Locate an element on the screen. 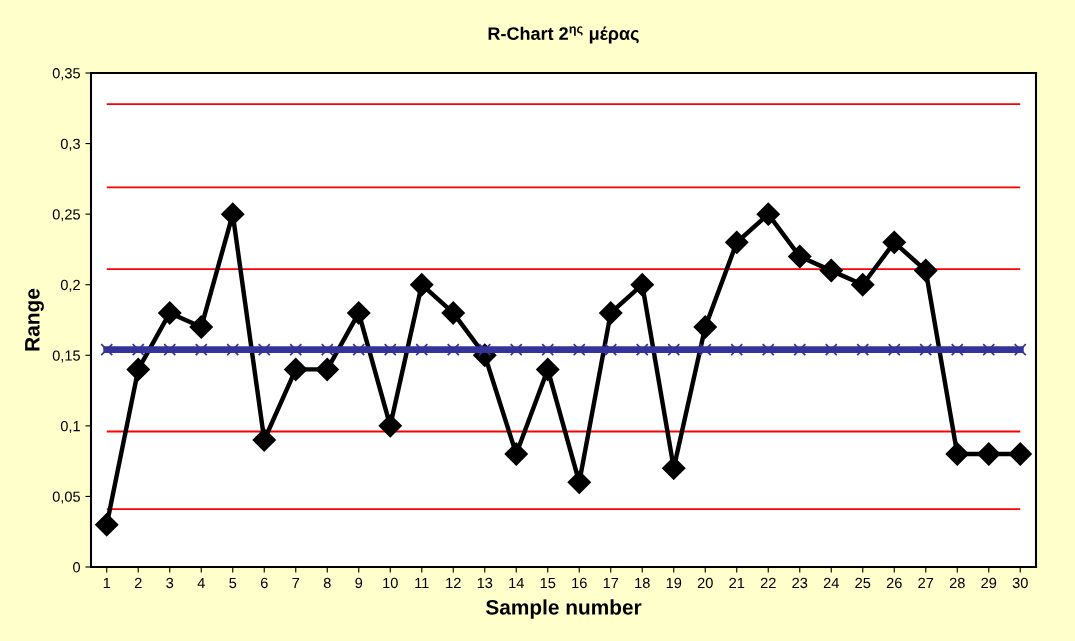 Image resolution: width=1075 pixels, height=641 pixels. chart-title: R-Chart 2$^{ης}$ μέρας is located at coordinates (563, 35).